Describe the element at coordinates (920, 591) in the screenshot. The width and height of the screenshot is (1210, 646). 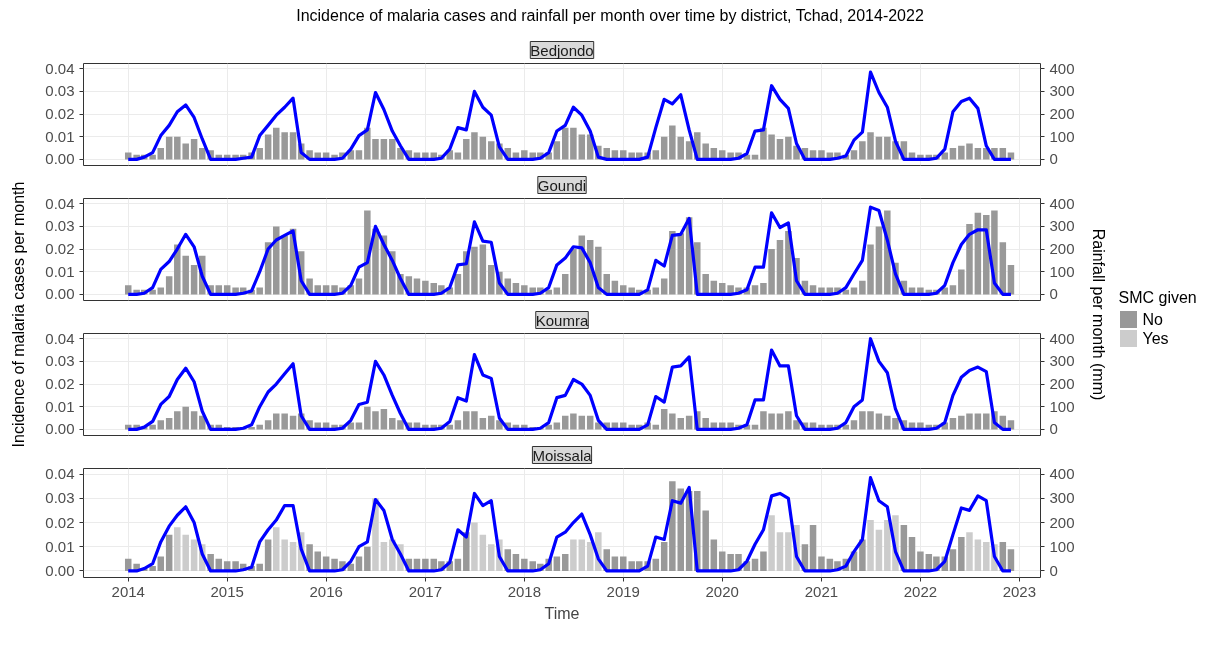
I see `x-tick-label: 2022` at that location.